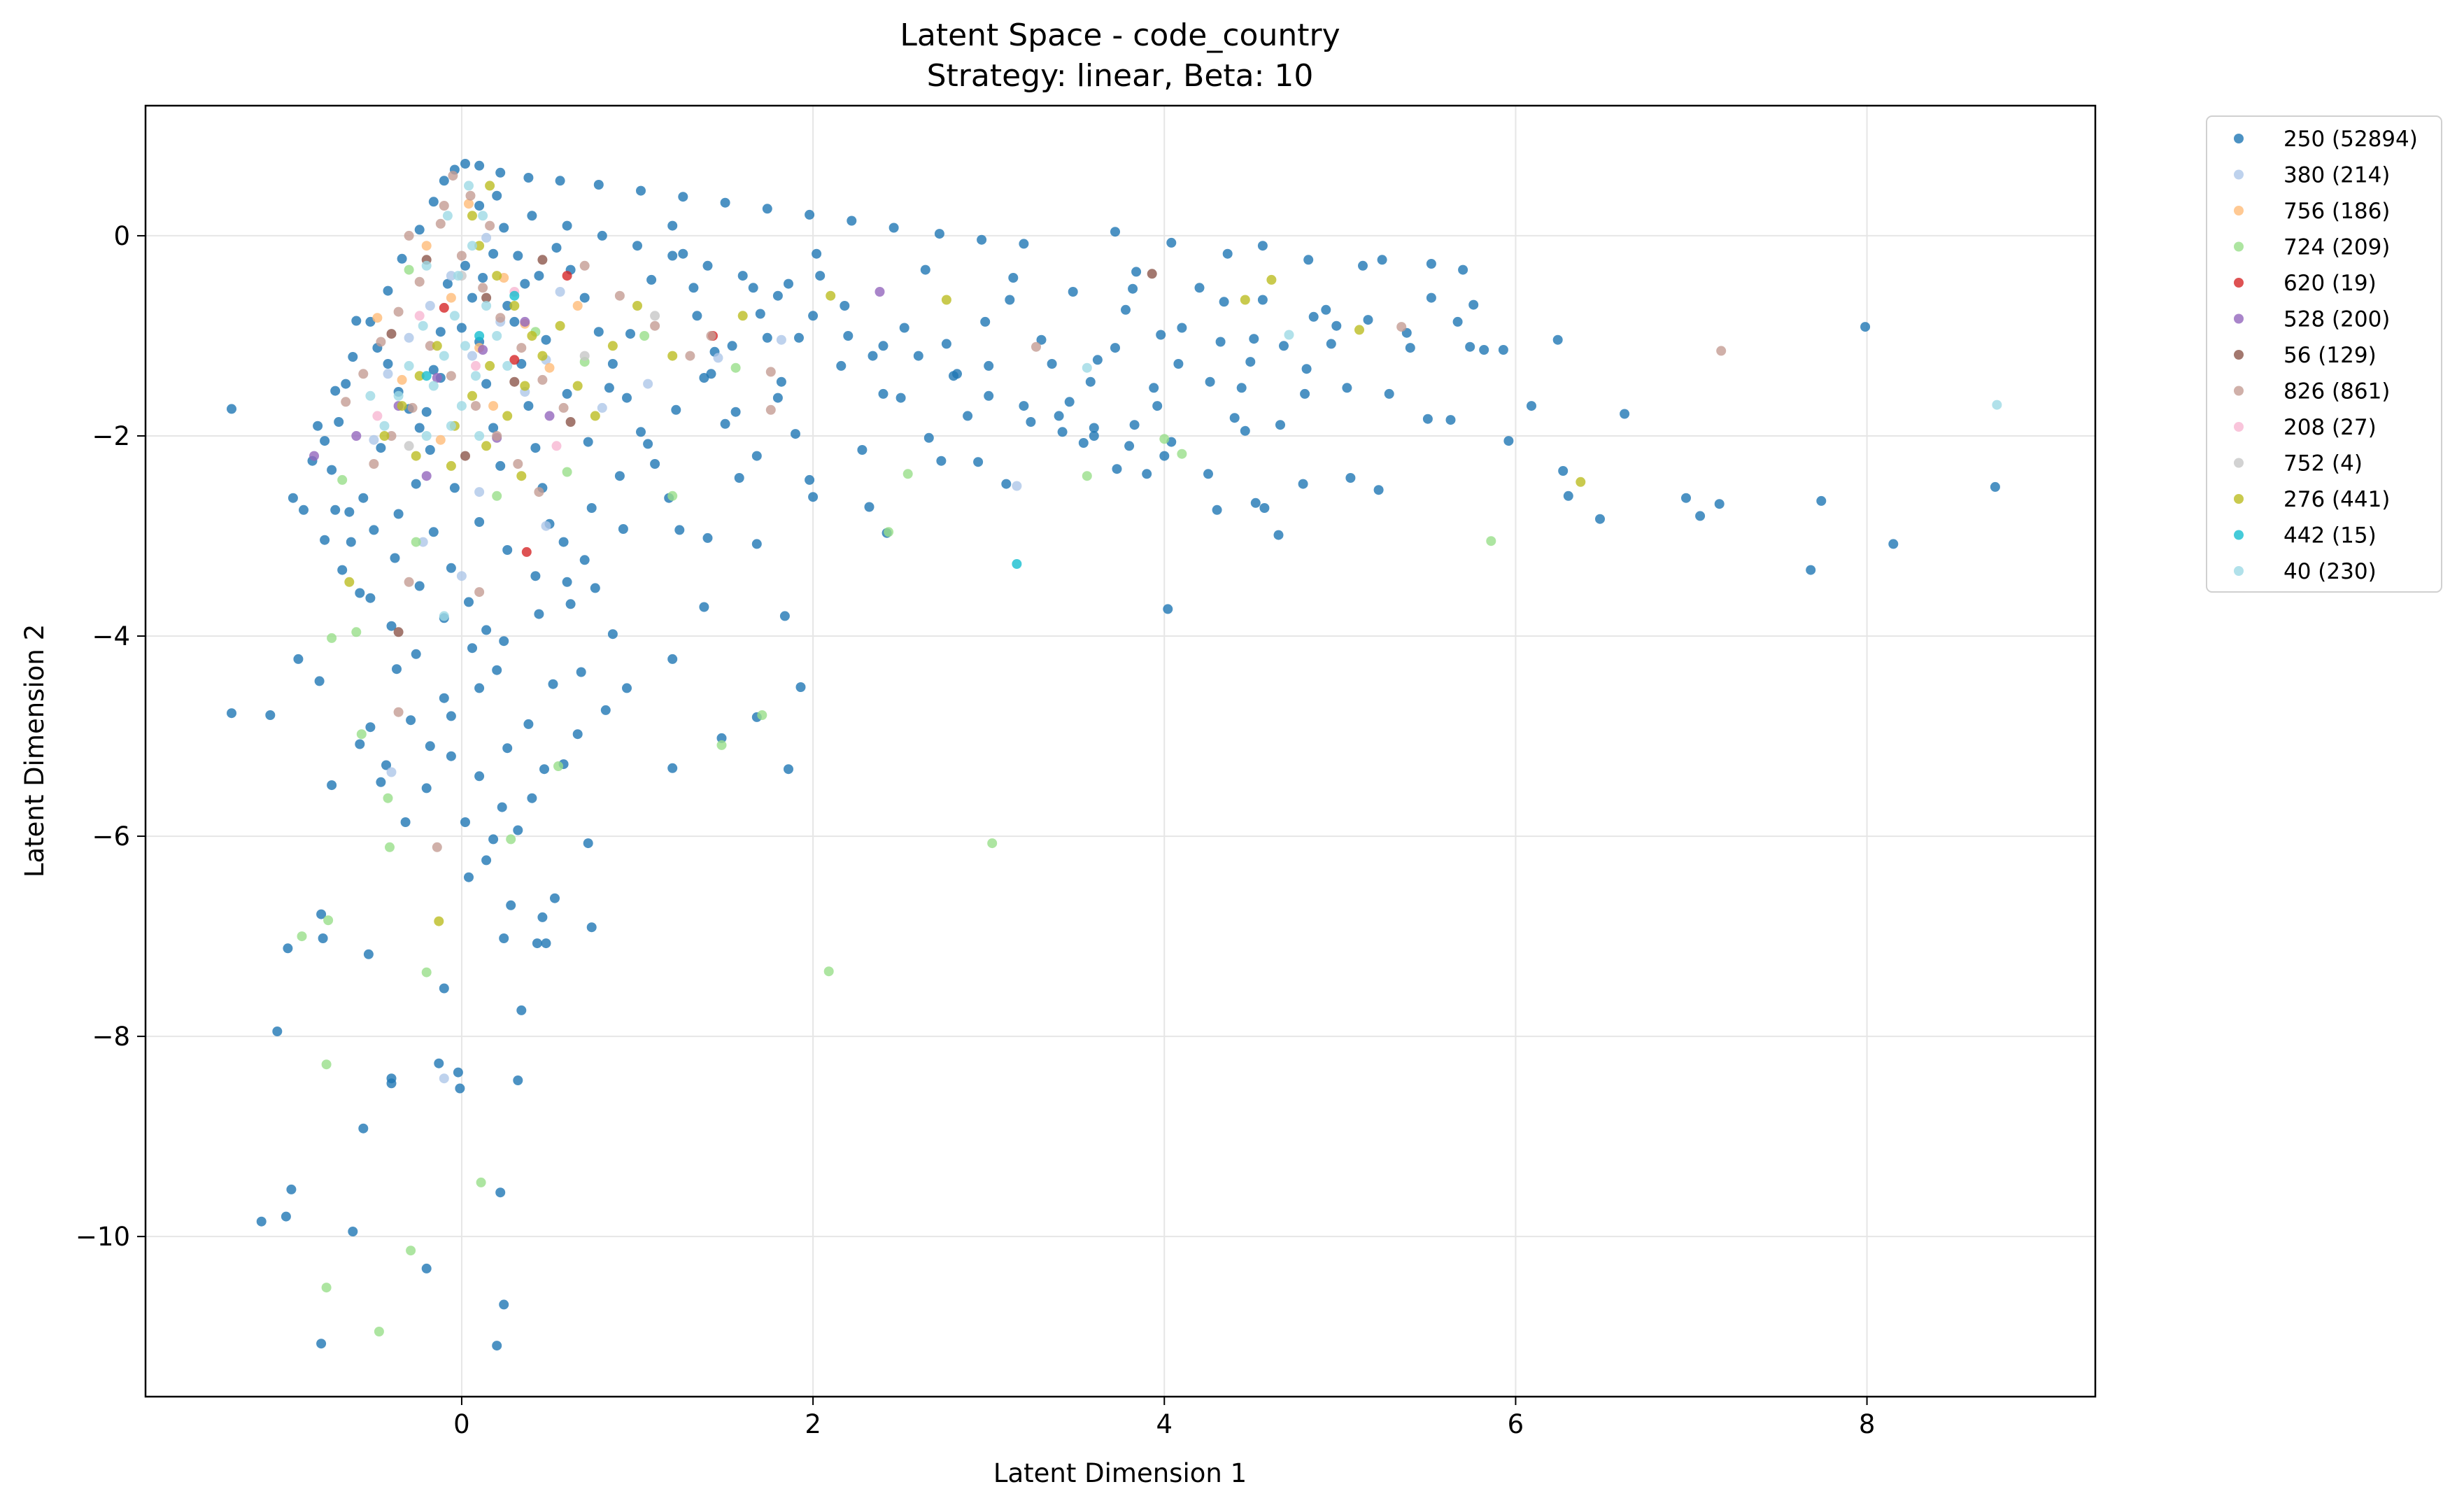 This screenshot has width=2464, height=1510. Describe the element at coordinates (2323, 464) in the screenshot. I see `legend-label: 752 (4)` at that location.